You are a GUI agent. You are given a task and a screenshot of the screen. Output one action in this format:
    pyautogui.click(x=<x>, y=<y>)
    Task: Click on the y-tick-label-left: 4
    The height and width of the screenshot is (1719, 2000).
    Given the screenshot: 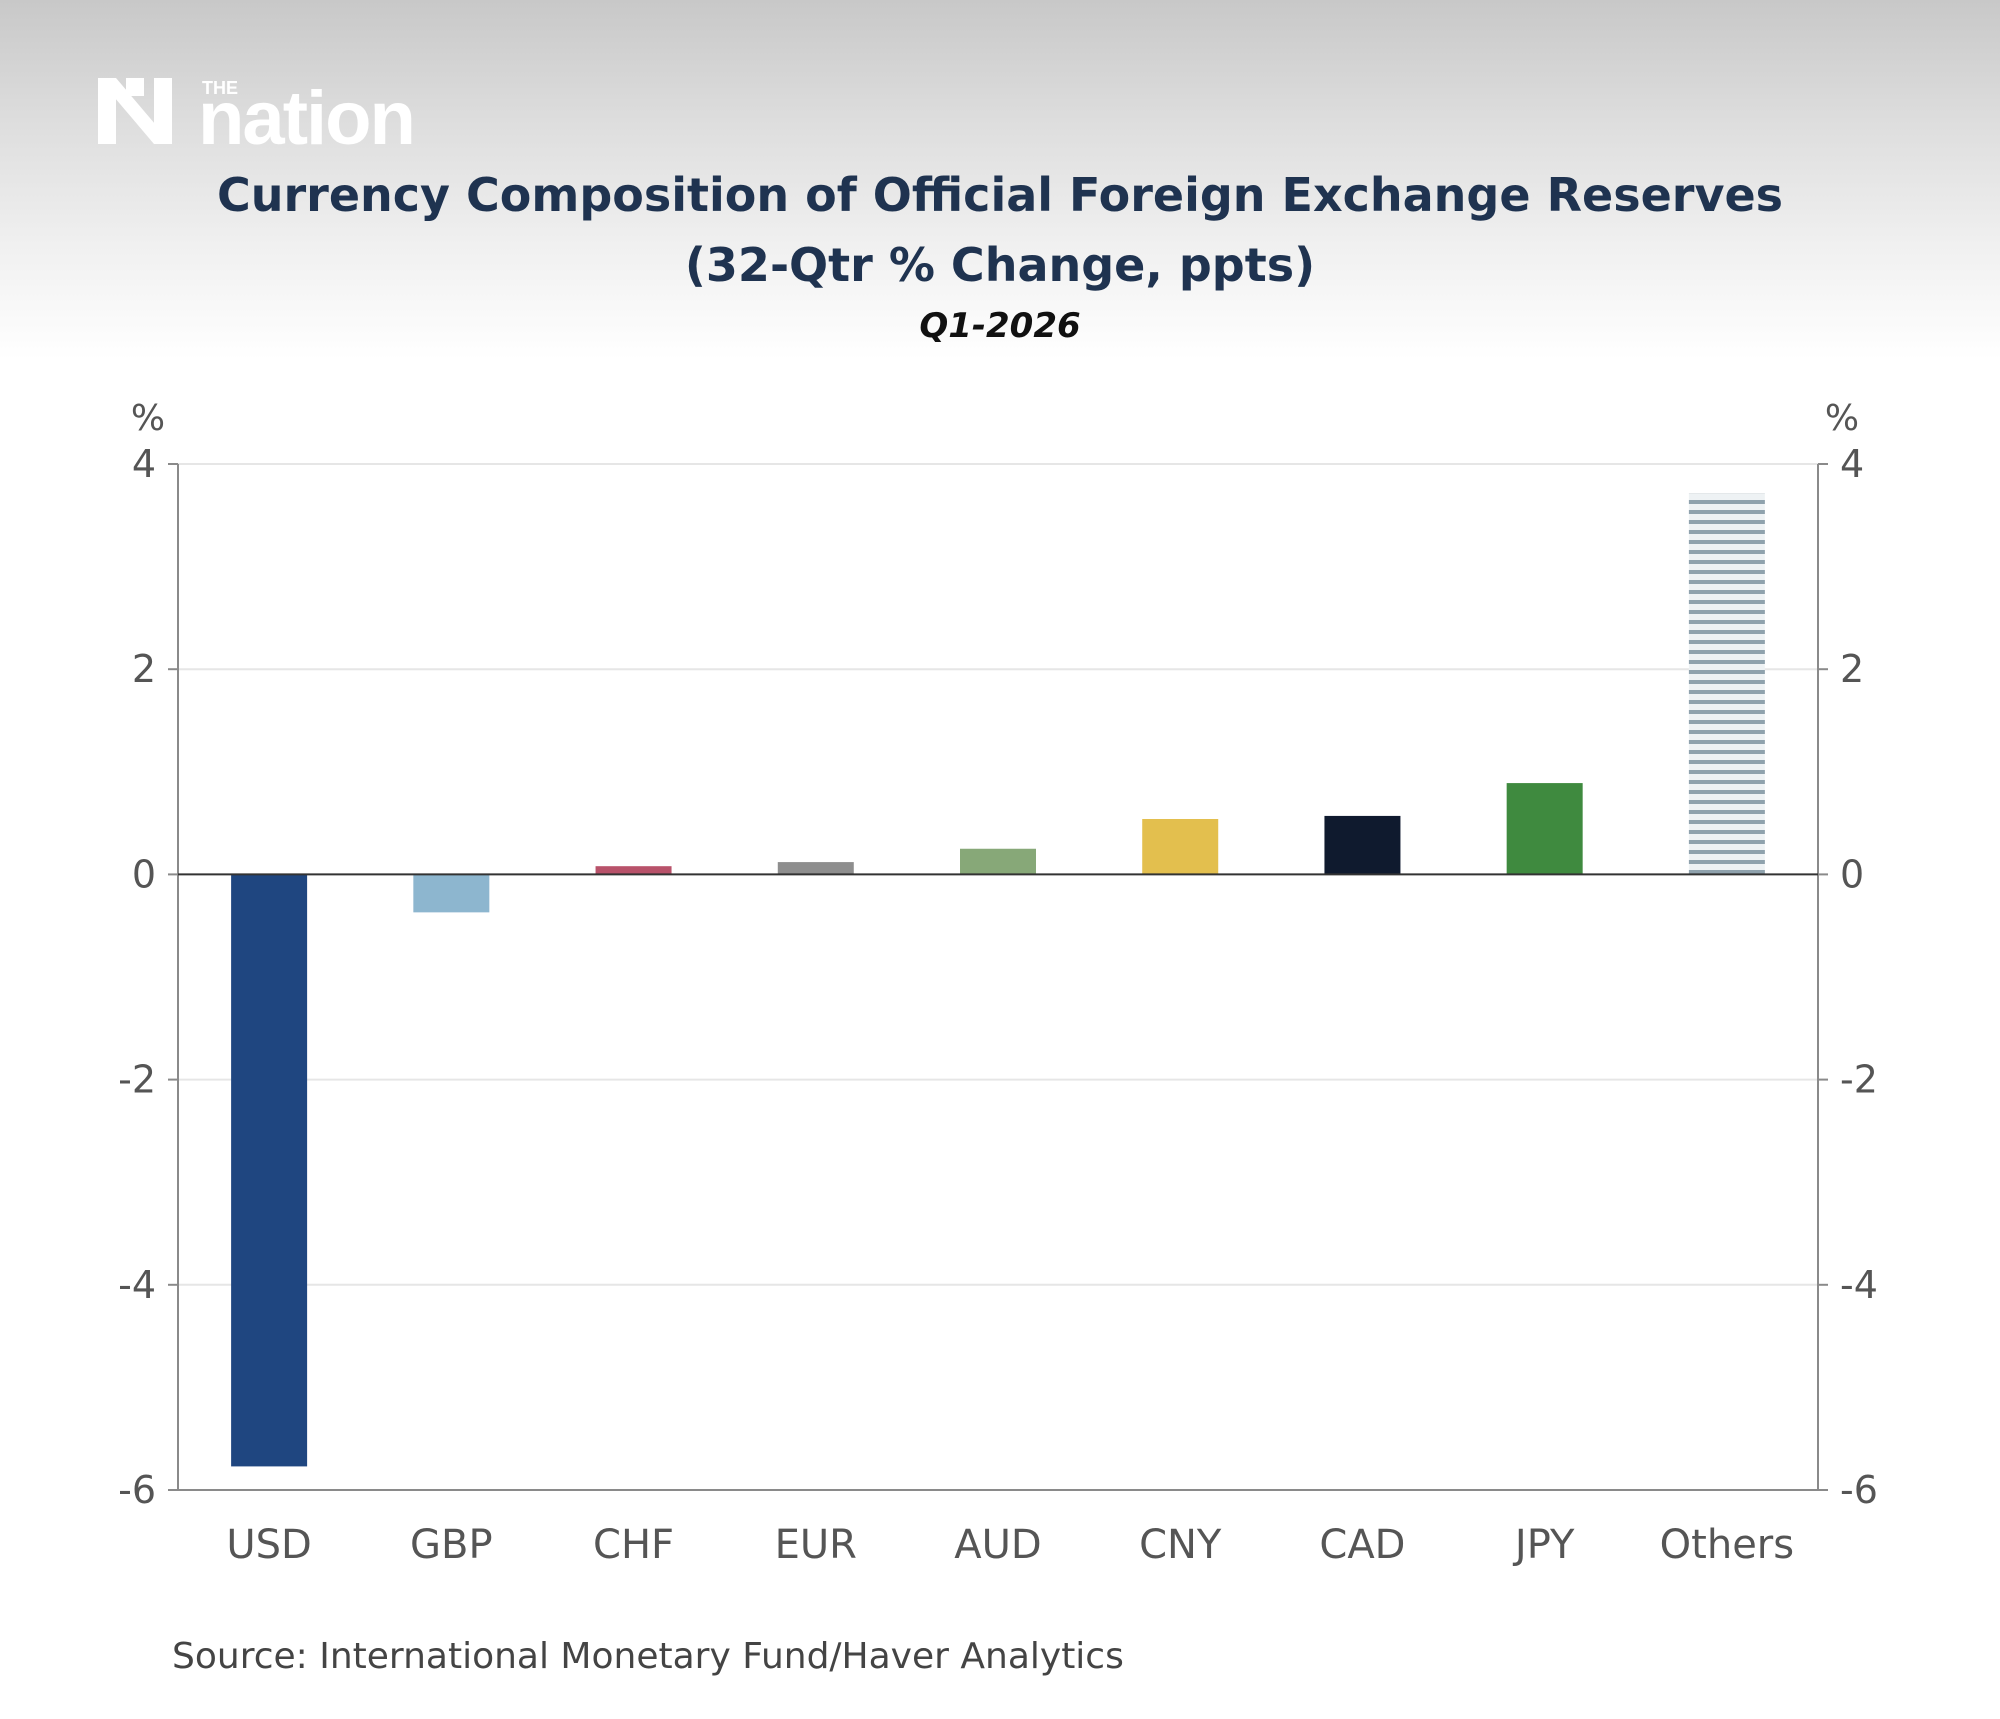 What is the action you would take?
    pyautogui.click(x=144, y=464)
    